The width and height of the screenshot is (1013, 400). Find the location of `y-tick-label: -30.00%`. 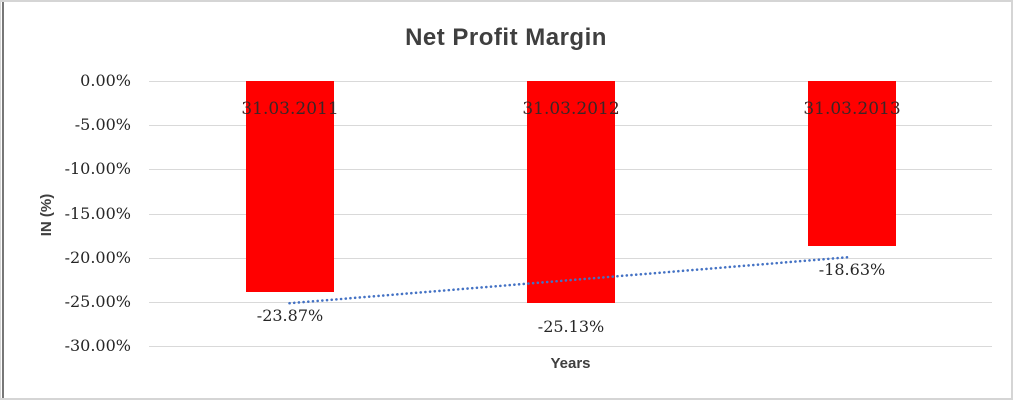

y-tick-label: -30.00% is located at coordinates (97, 345).